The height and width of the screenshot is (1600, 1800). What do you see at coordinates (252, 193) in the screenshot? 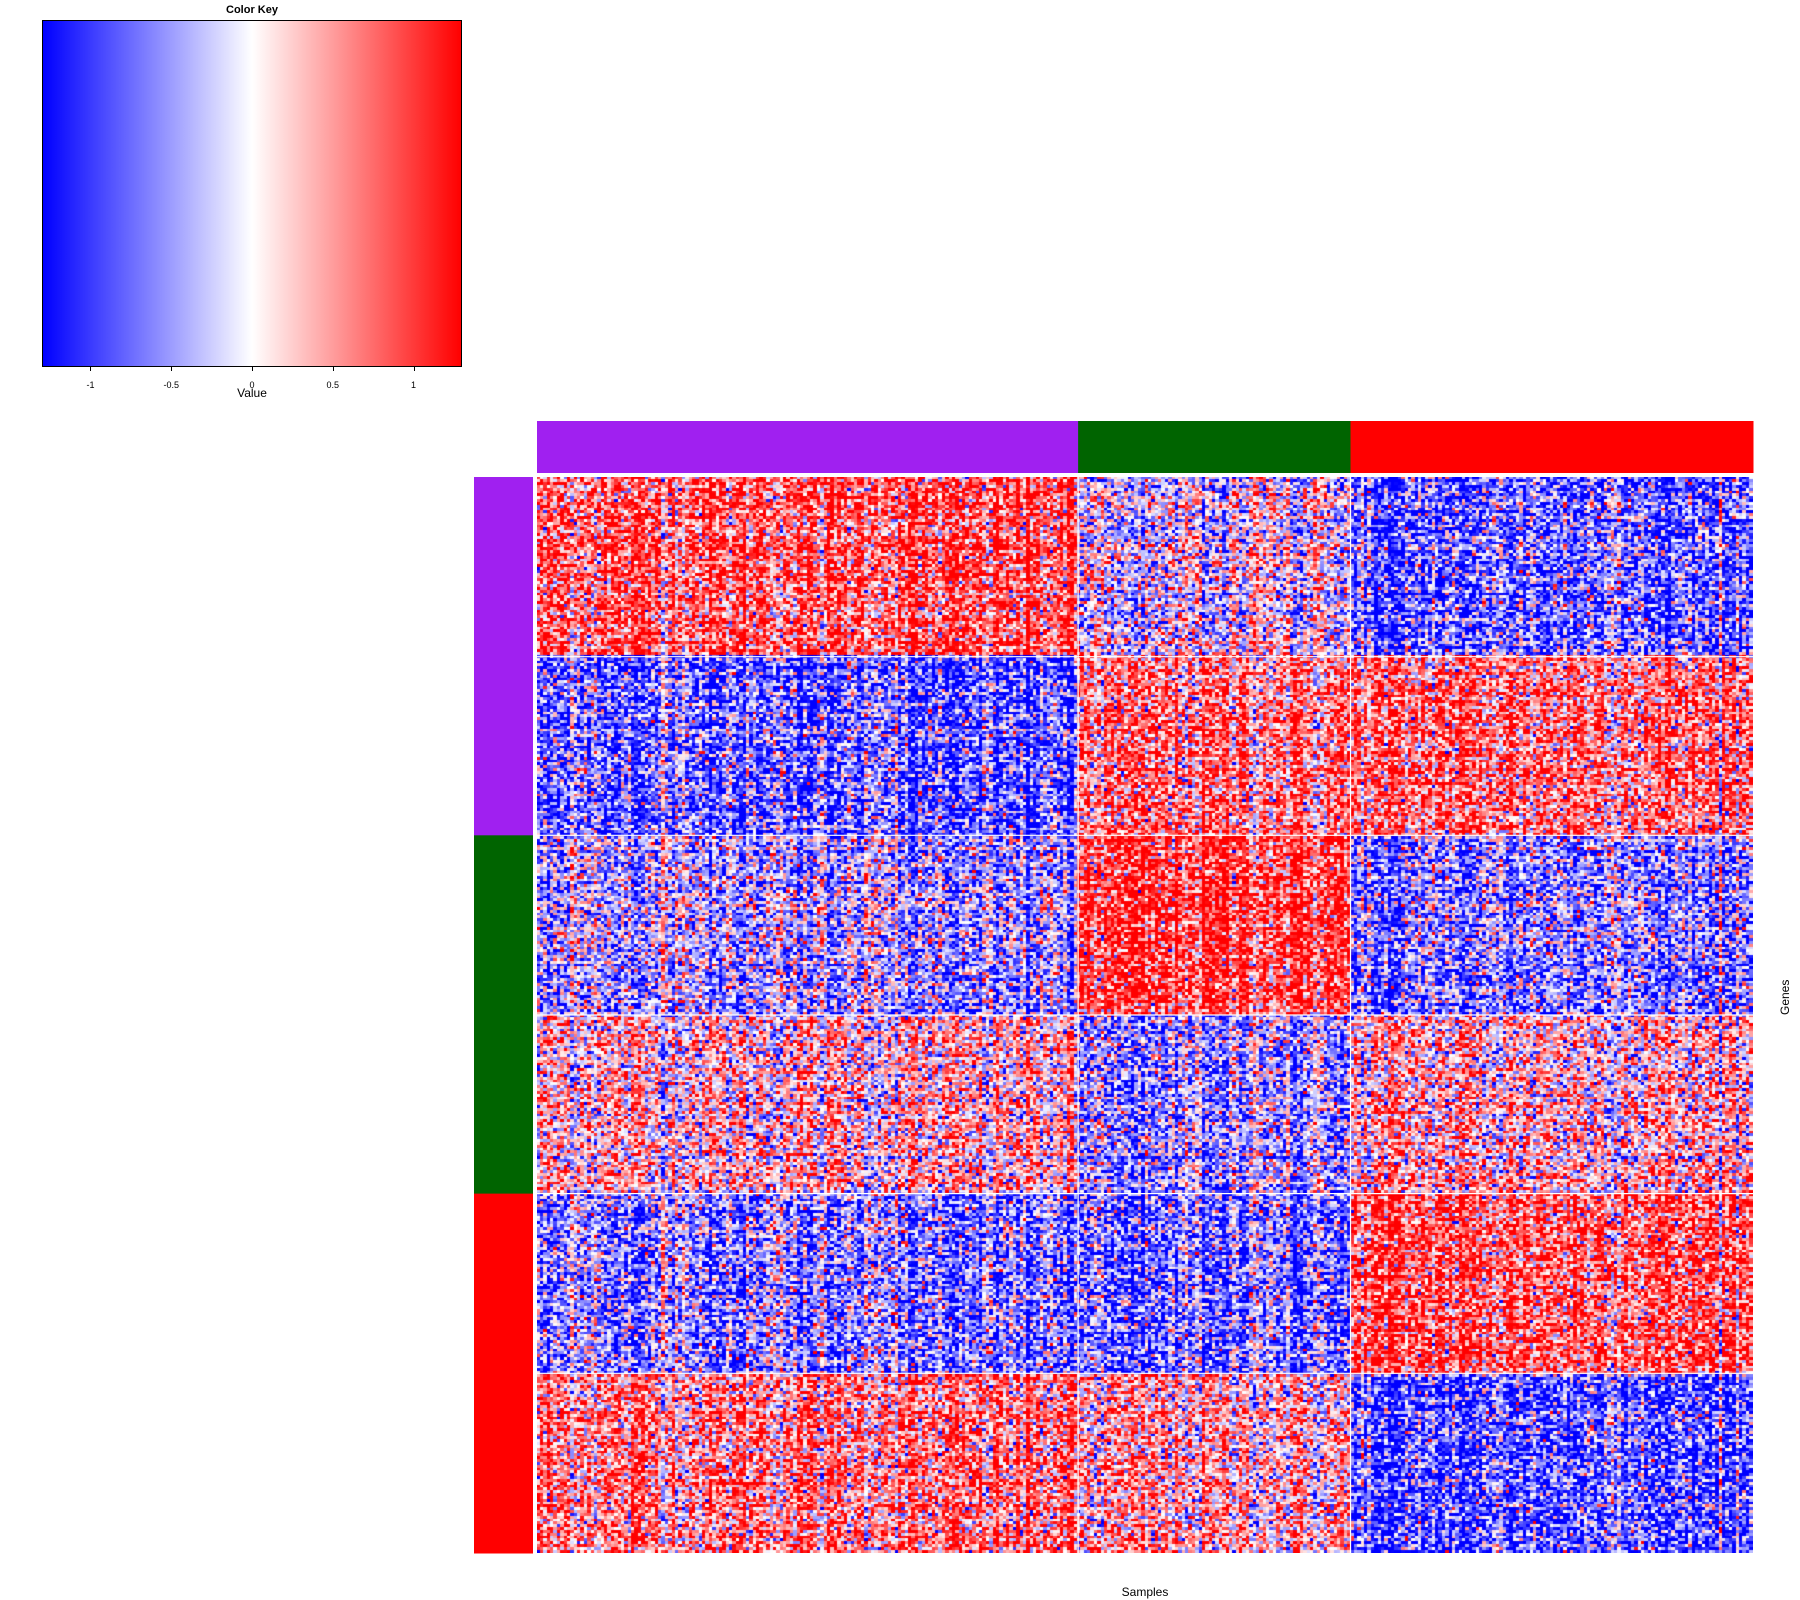
I see `color-key-gradient` at bounding box center [252, 193].